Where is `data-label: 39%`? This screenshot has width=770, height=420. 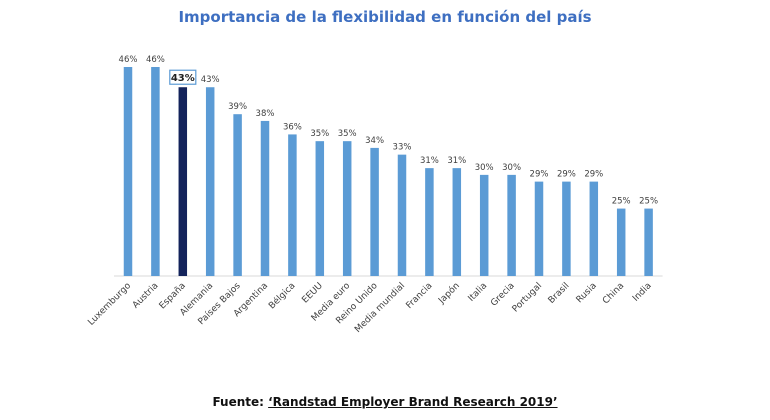 data-label: 39% is located at coordinates (237, 107).